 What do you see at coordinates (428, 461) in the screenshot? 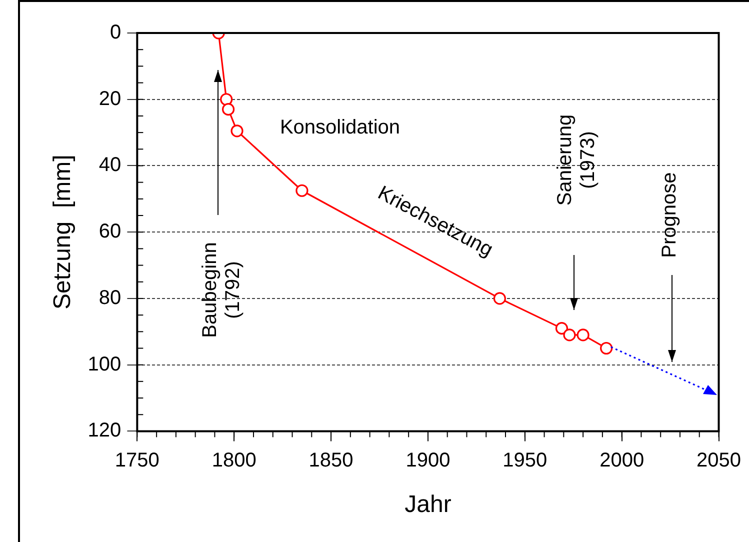
I see `x-tick-label: 1900` at bounding box center [428, 461].